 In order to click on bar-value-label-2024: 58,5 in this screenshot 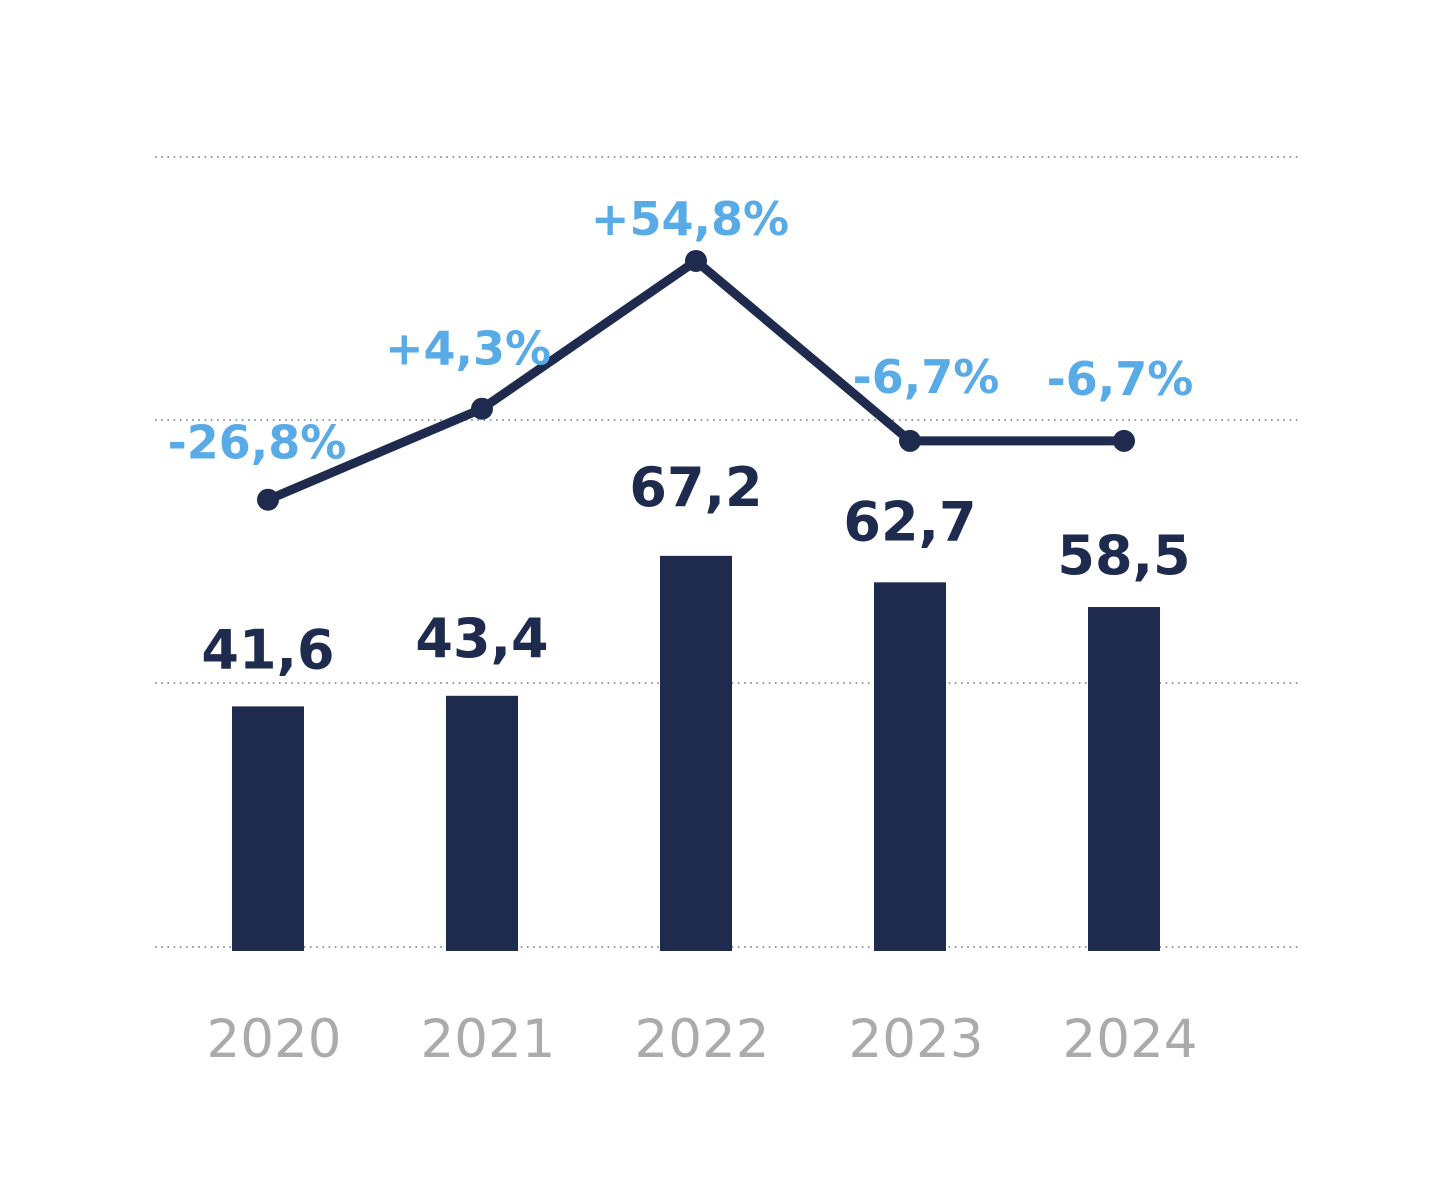, I will do `click(1123, 555)`.